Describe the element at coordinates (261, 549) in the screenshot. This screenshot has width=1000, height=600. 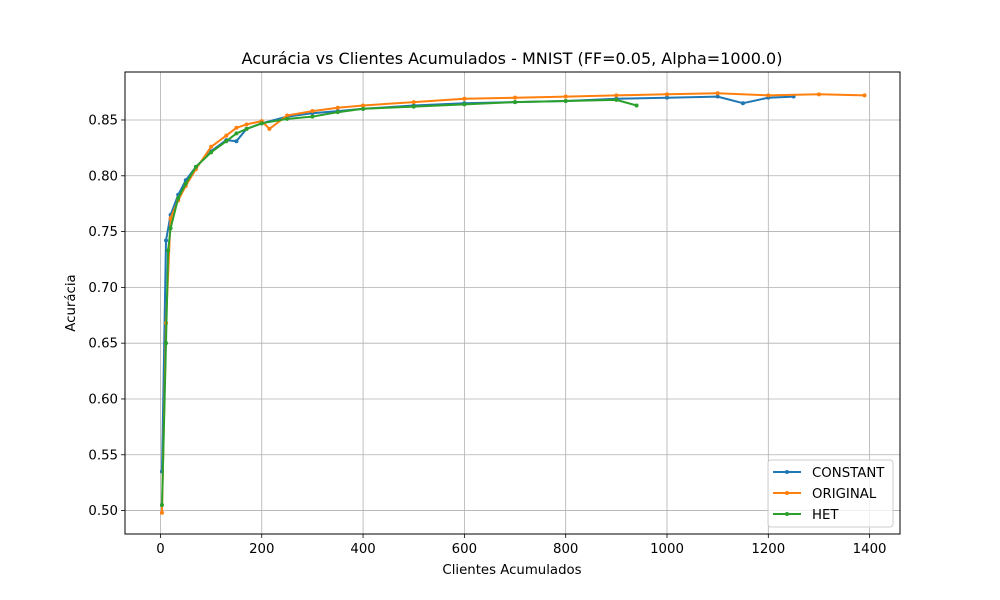
I see `x-tick-label: 200` at that location.